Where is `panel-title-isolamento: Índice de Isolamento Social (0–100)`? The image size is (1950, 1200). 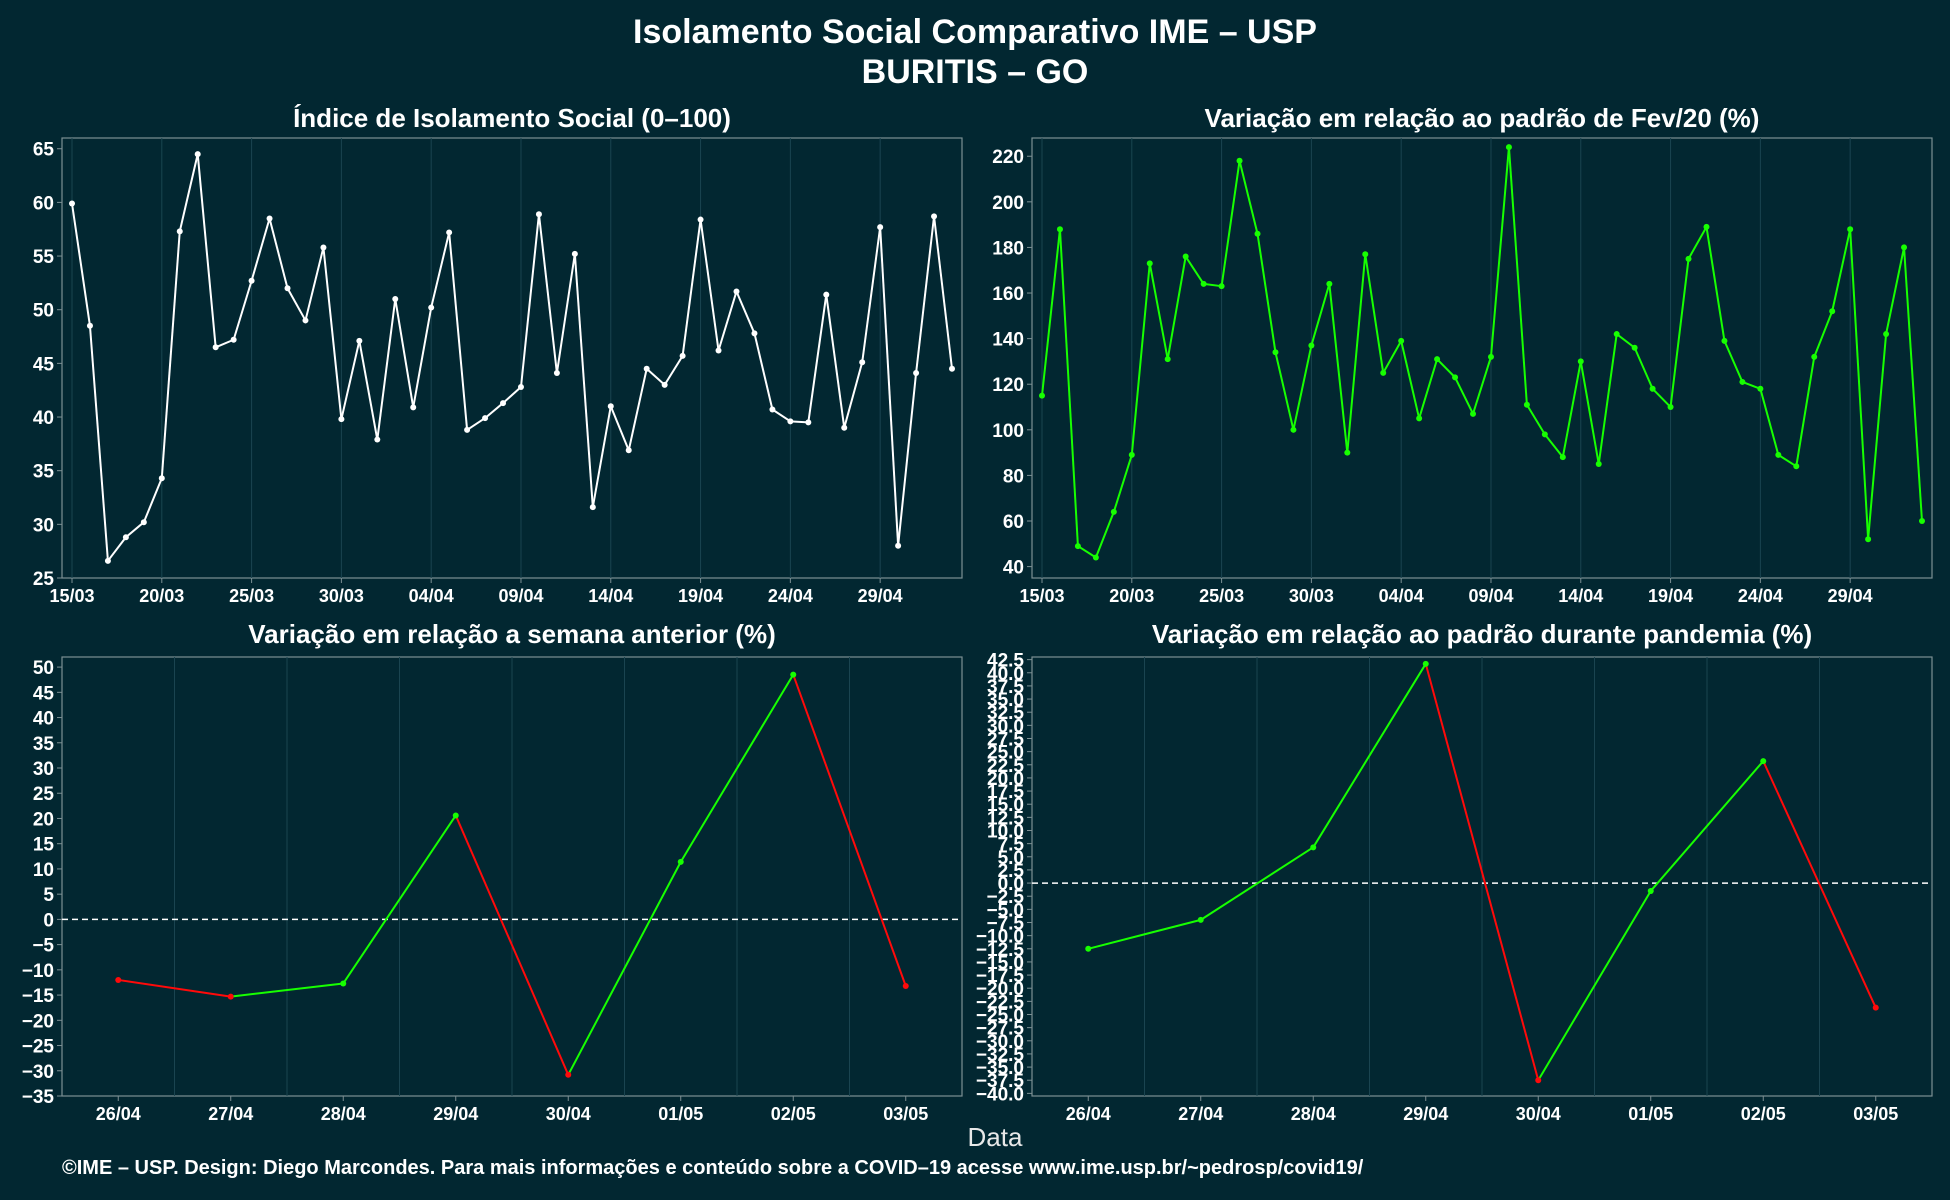 panel-title-isolamento: Índice de Isolamento Social (0–100) is located at coordinates (512, 118).